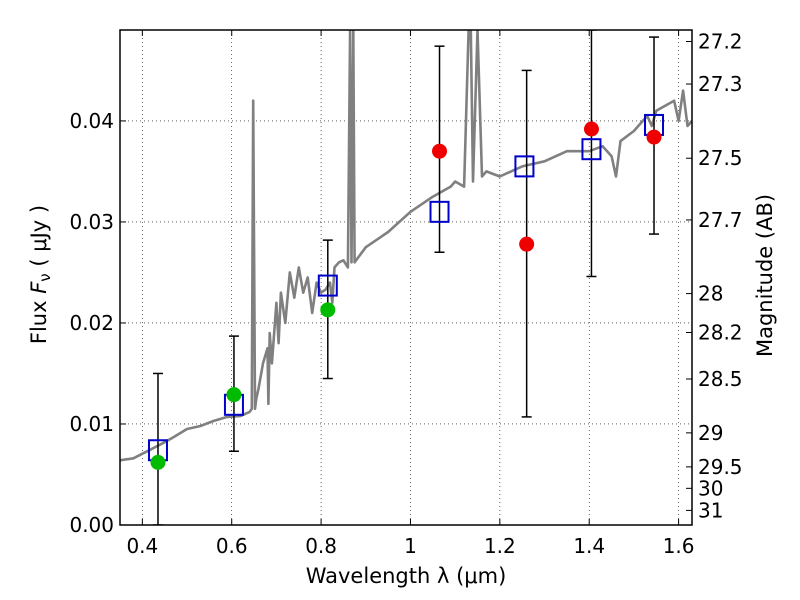 This screenshot has width=800, height=600. I want to click on y-tick-label: 0.03, so click(91, 222).